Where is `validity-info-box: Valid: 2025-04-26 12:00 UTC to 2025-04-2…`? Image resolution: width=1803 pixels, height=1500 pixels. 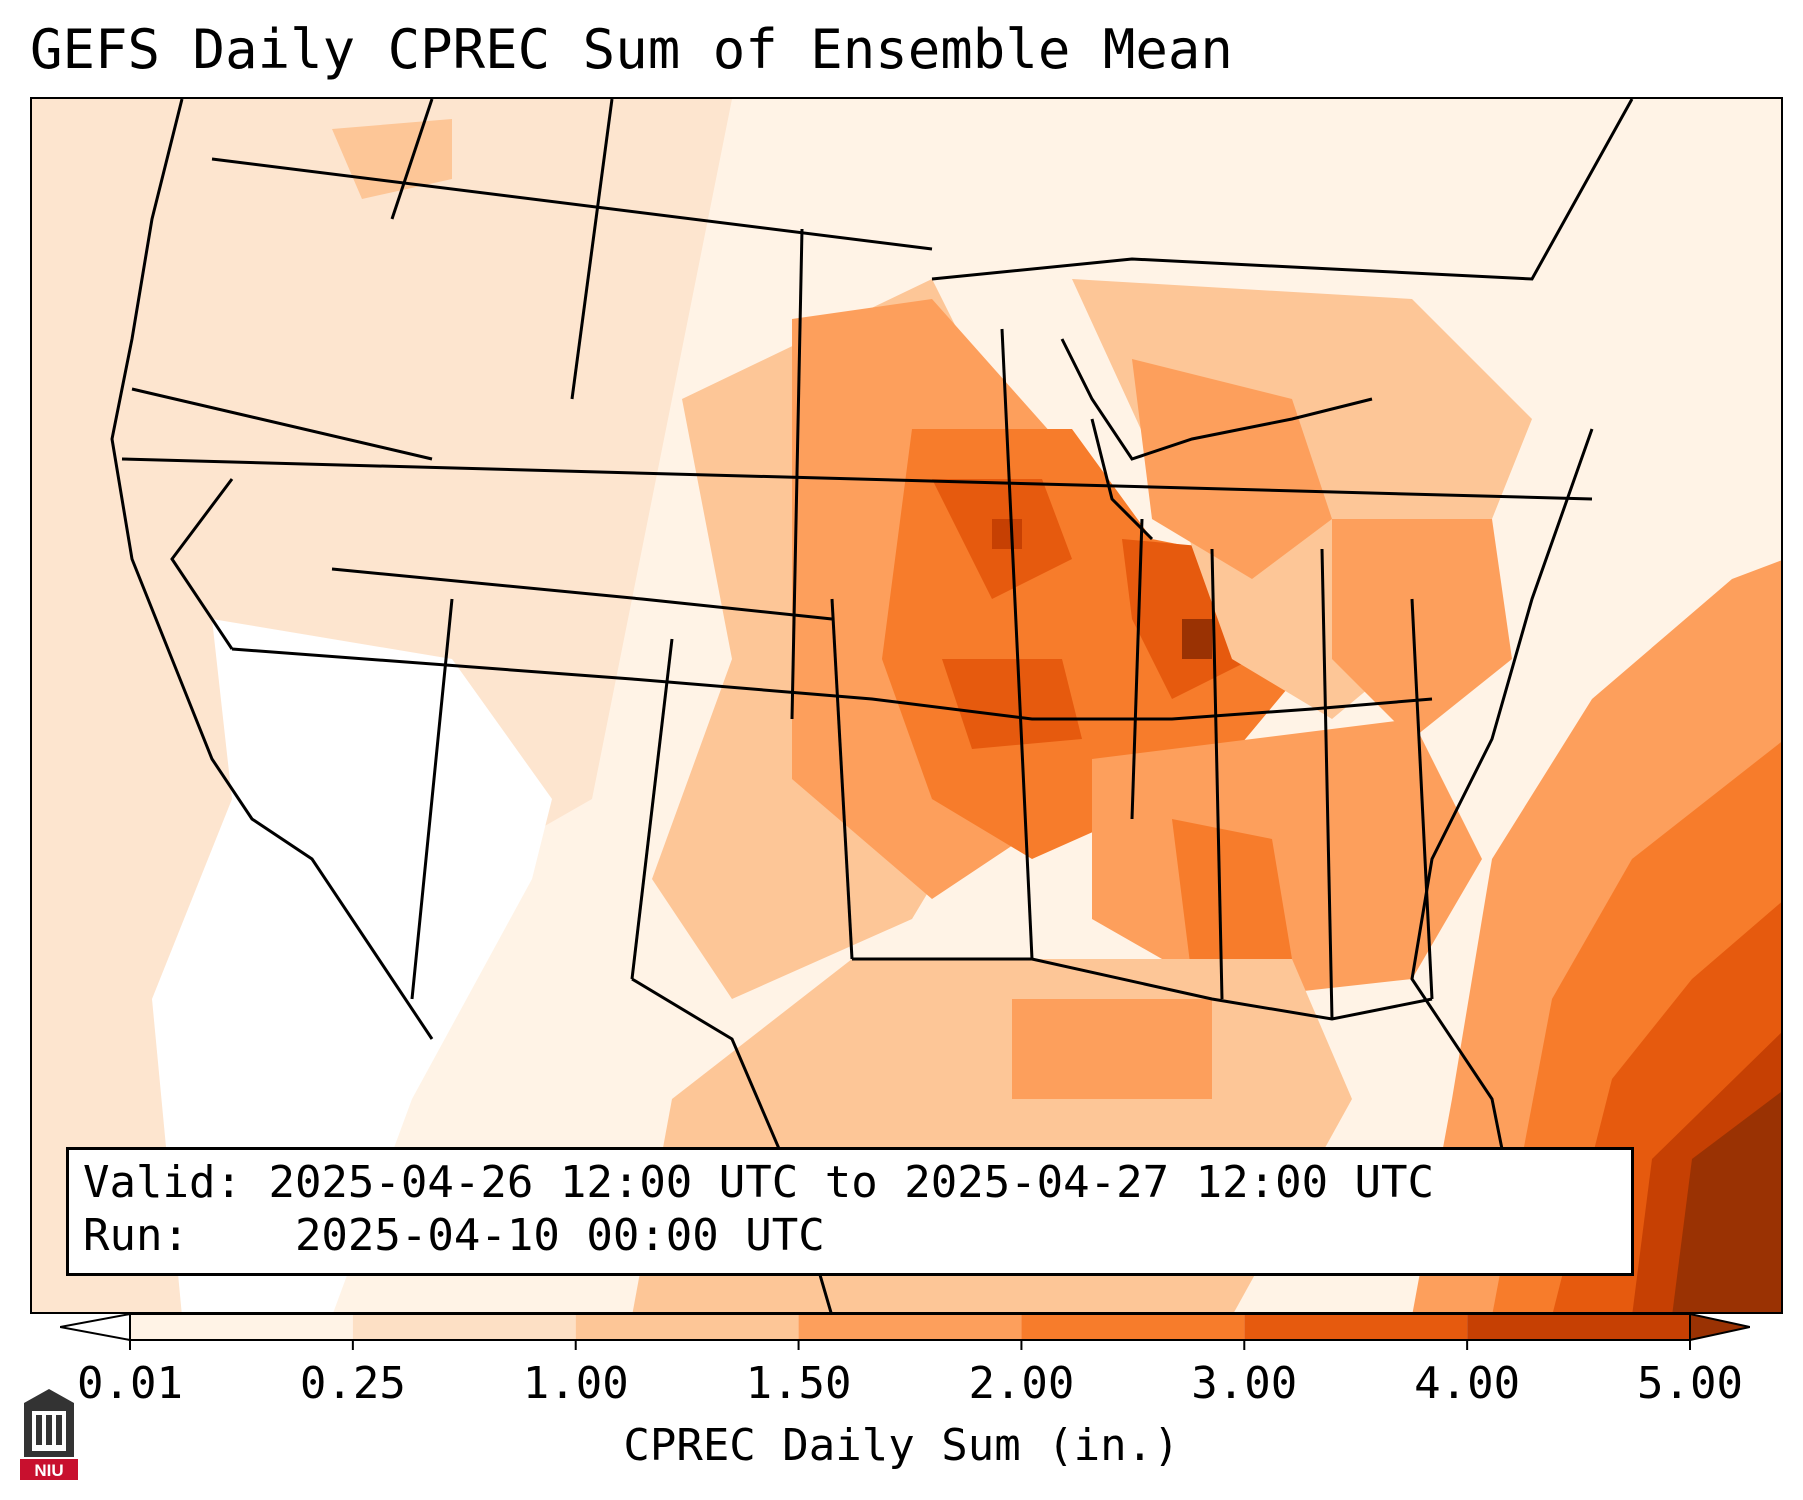
validity-info-box: Valid: 2025-04-26 12:00 UTC to 2025-04-2… is located at coordinates (850, 1211).